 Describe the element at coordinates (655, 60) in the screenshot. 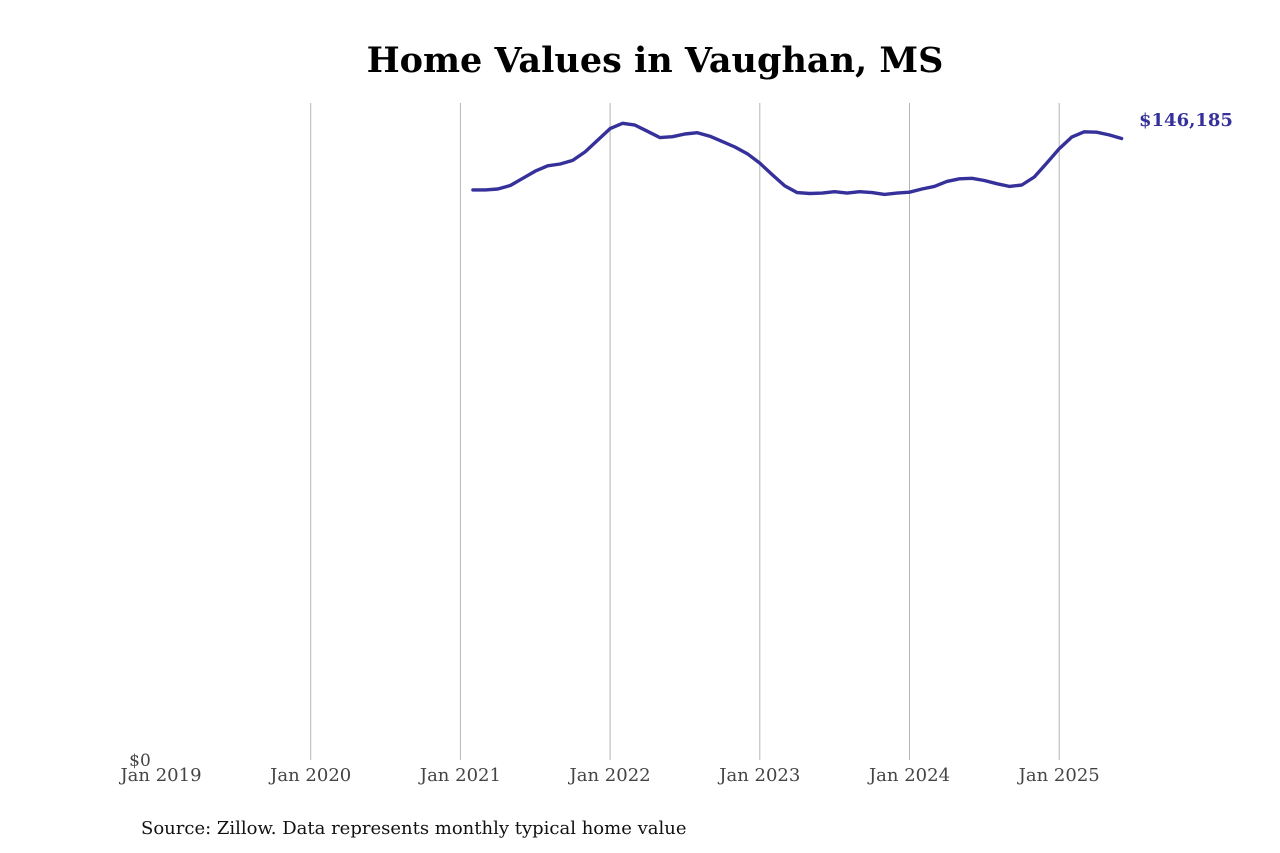

I see `chart-title: Home Values in Vaughan, MS` at that location.